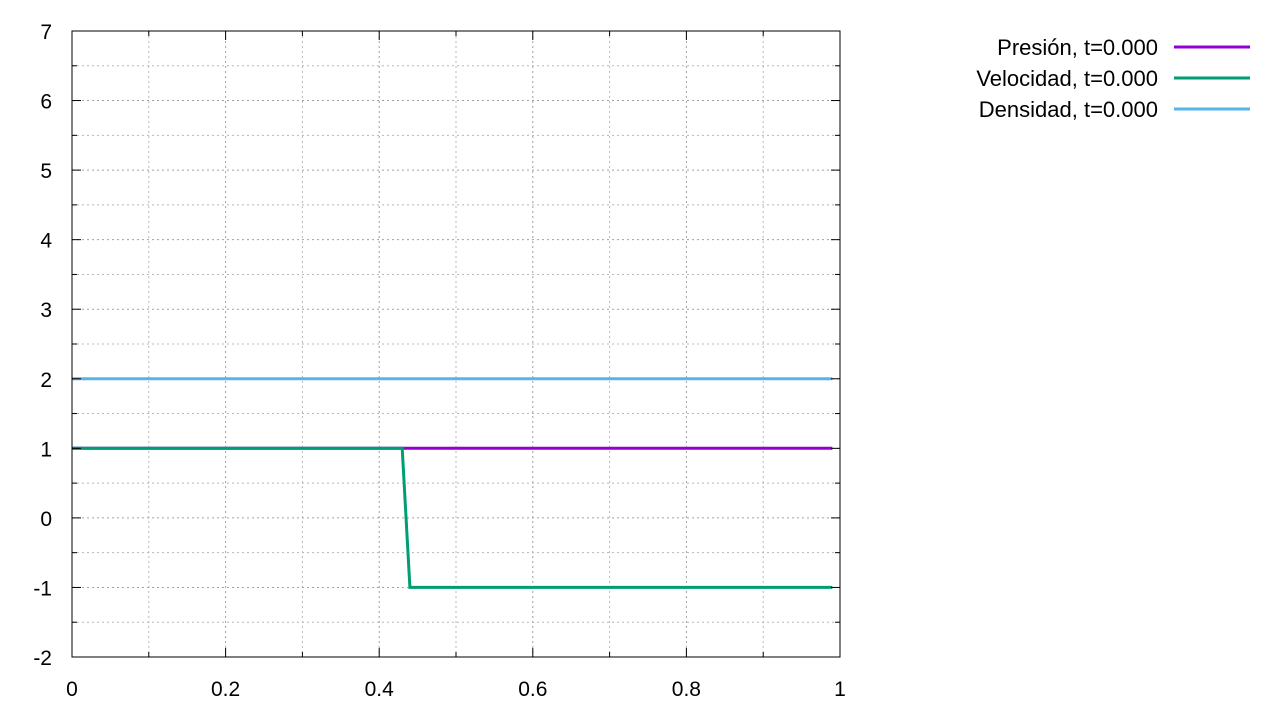 Image resolution: width=1280 pixels, height=720 pixels. Describe the element at coordinates (46, 380) in the screenshot. I see `y-tick-label: 2` at that location.